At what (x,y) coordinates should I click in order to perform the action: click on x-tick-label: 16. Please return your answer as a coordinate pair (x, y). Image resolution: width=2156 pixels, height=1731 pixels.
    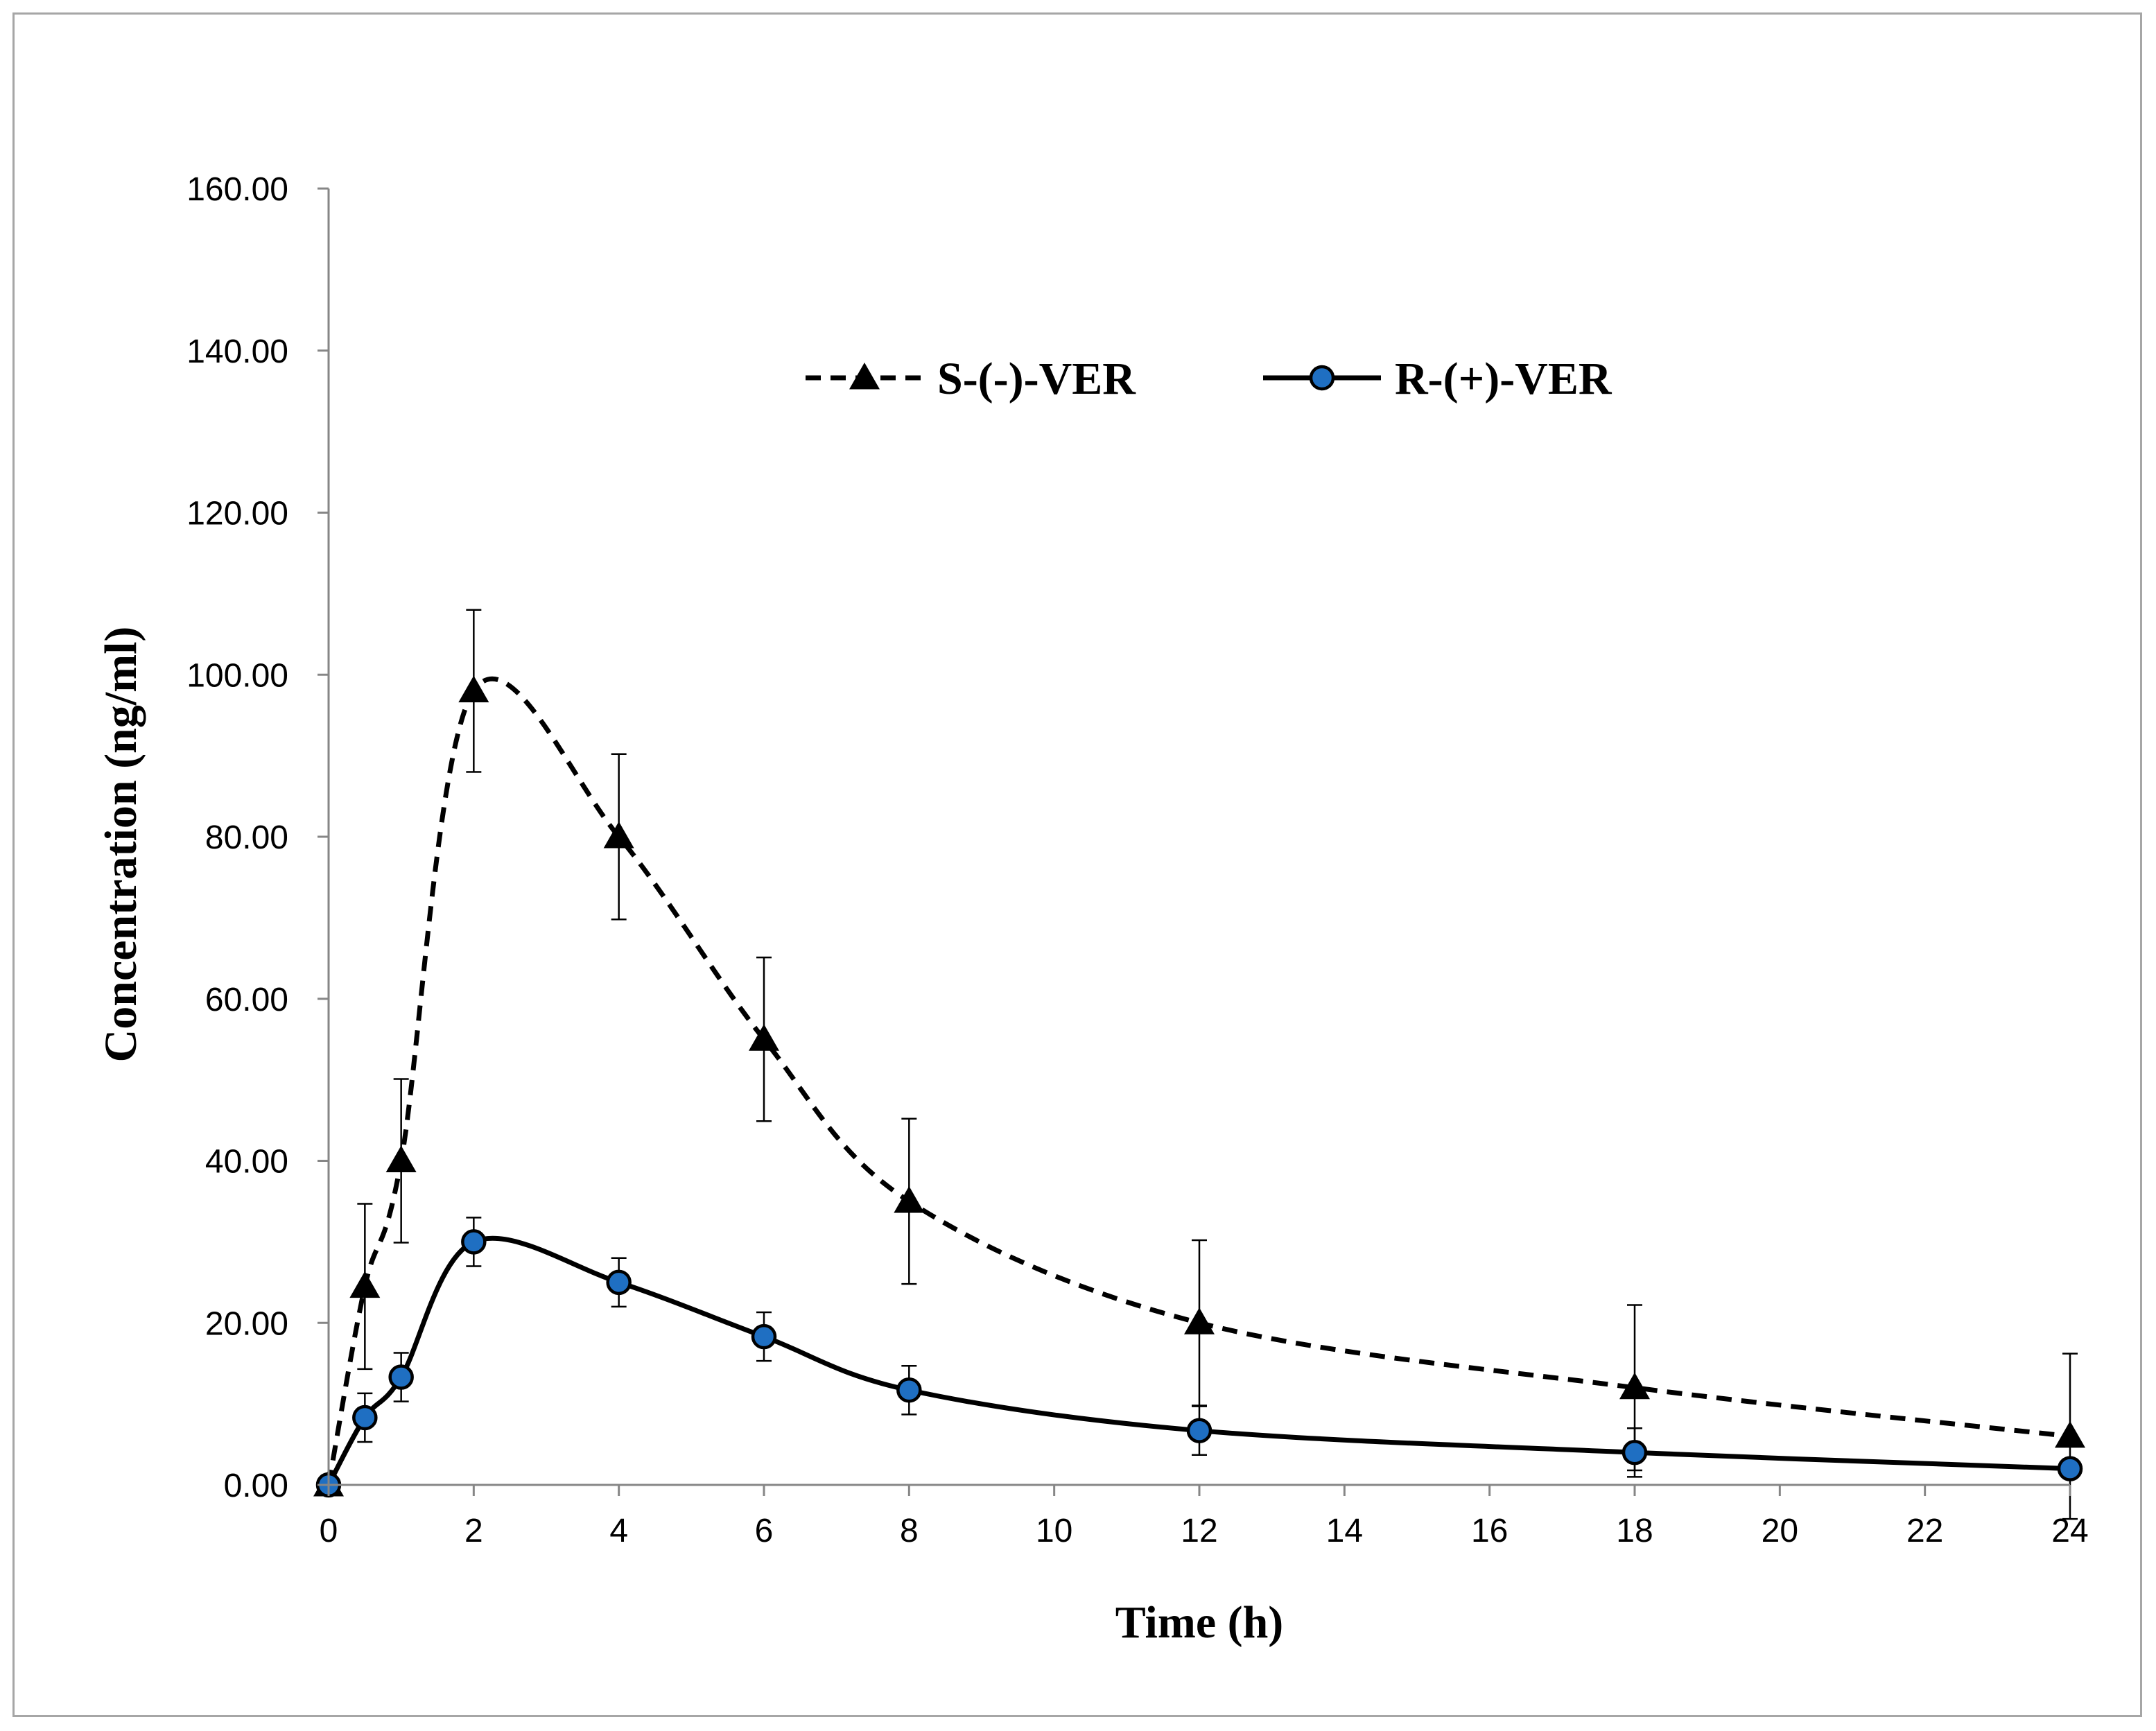
    Looking at the image, I should click on (1489, 1531).